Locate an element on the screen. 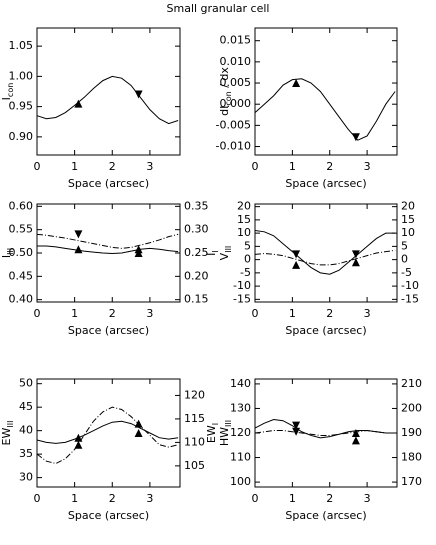 The width and height of the screenshot is (436, 545). y-tick-label: 140 is located at coordinates (240, 383).